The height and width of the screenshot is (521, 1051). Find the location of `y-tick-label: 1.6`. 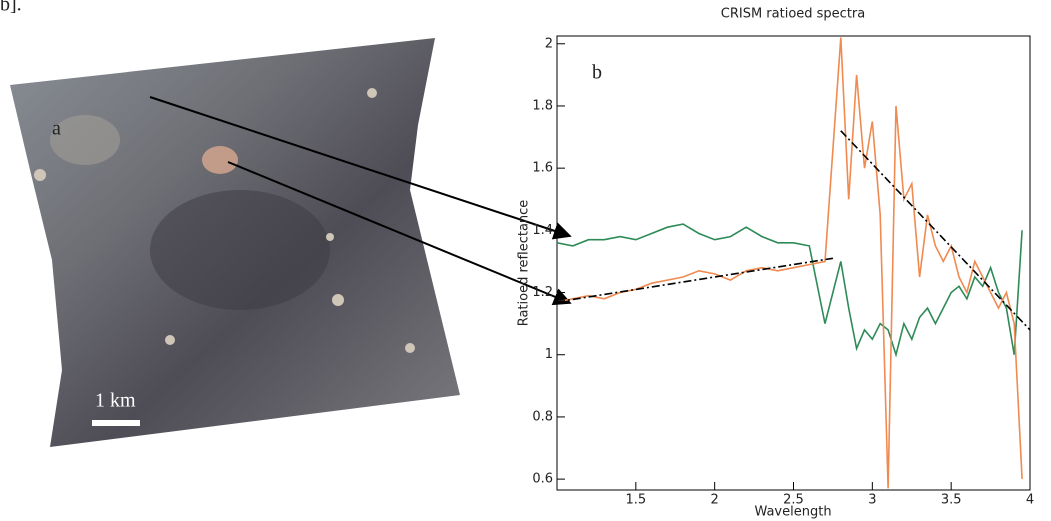

y-tick-label: 1.6 is located at coordinates (542, 168).